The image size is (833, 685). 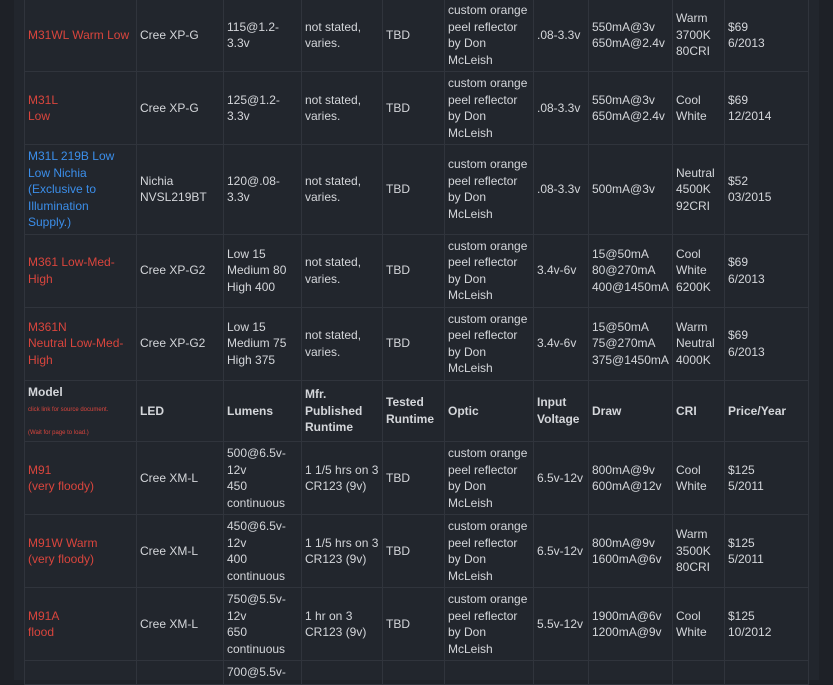 What do you see at coordinates (44, 624) in the screenshot?
I see `model-link: M91A flood` at bounding box center [44, 624].